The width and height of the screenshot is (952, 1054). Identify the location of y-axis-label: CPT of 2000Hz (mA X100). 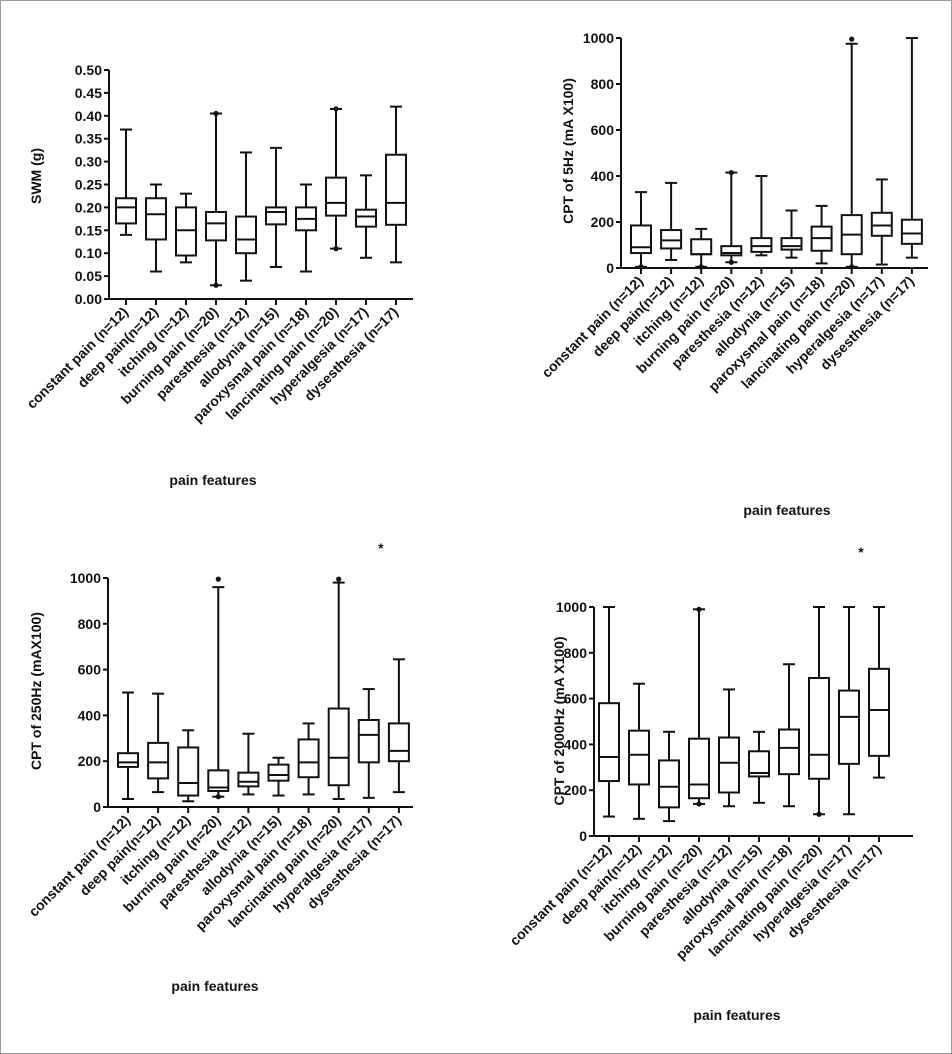
(559, 720).